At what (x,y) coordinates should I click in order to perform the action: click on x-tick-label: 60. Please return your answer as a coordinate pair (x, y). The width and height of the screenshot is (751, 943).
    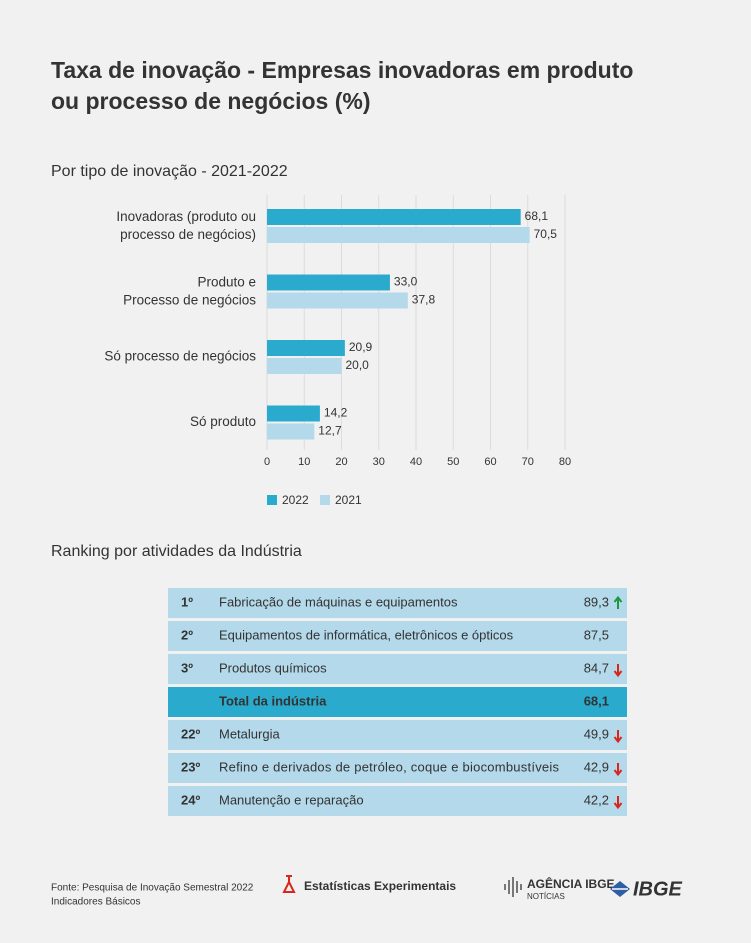
    Looking at the image, I should click on (490, 462).